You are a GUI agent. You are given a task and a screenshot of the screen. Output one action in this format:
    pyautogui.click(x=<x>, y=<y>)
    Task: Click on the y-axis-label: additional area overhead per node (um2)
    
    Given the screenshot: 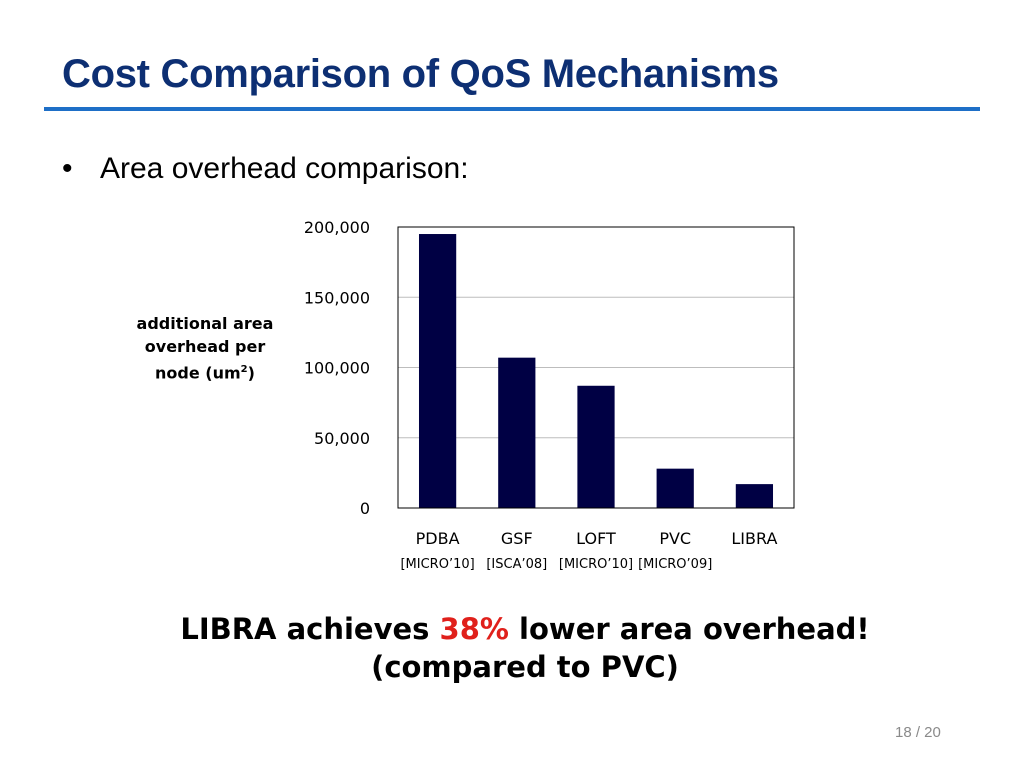 What is the action you would take?
    pyautogui.click(x=205, y=348)
    